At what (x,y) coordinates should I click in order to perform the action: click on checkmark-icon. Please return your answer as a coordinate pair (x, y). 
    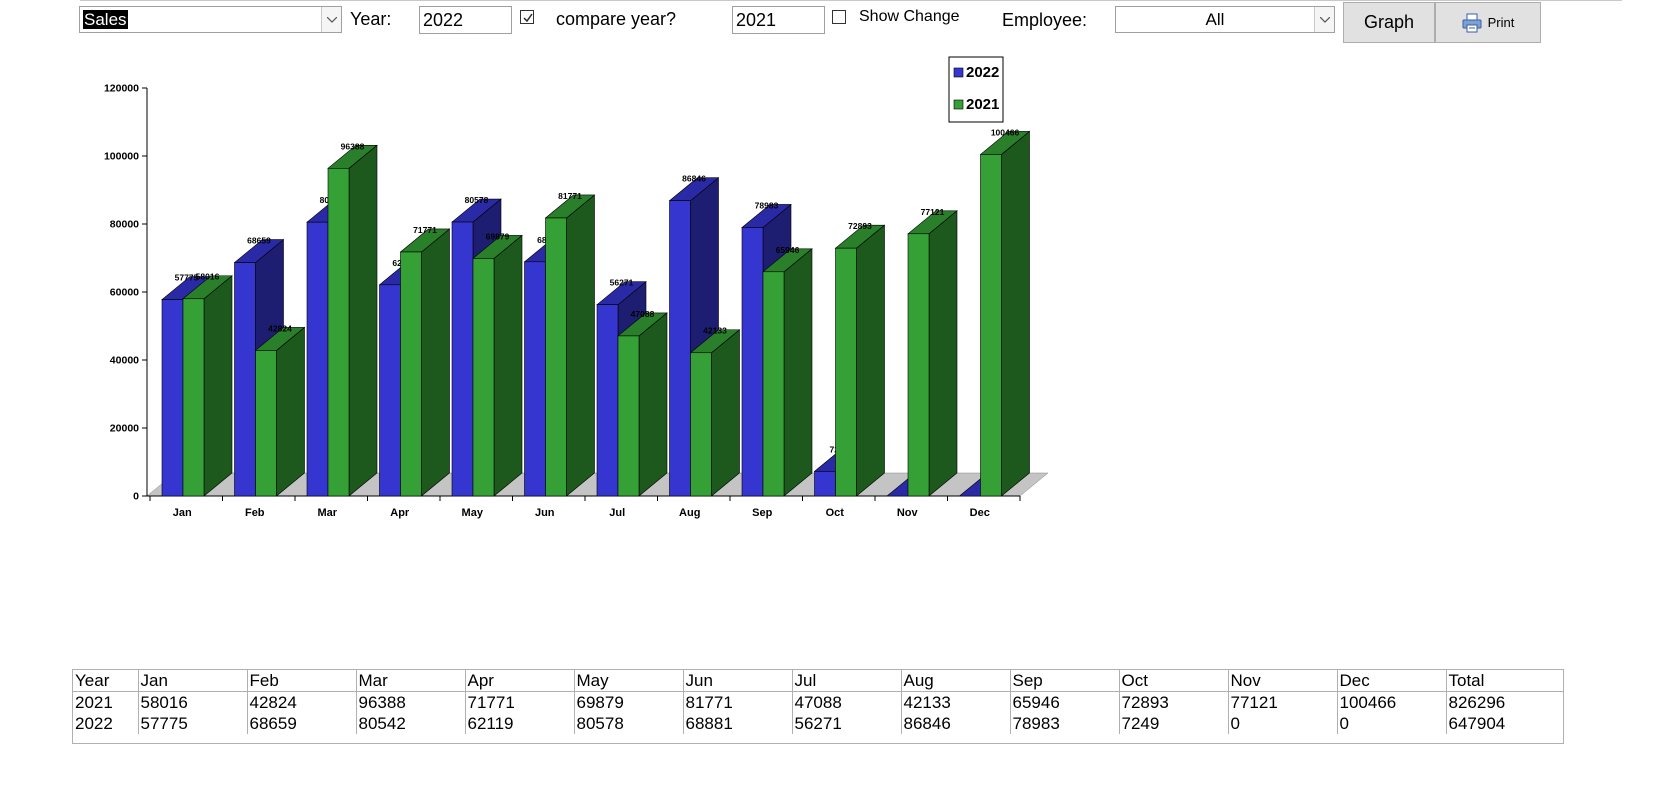
    Looking at the image, I should click on (528, 18).